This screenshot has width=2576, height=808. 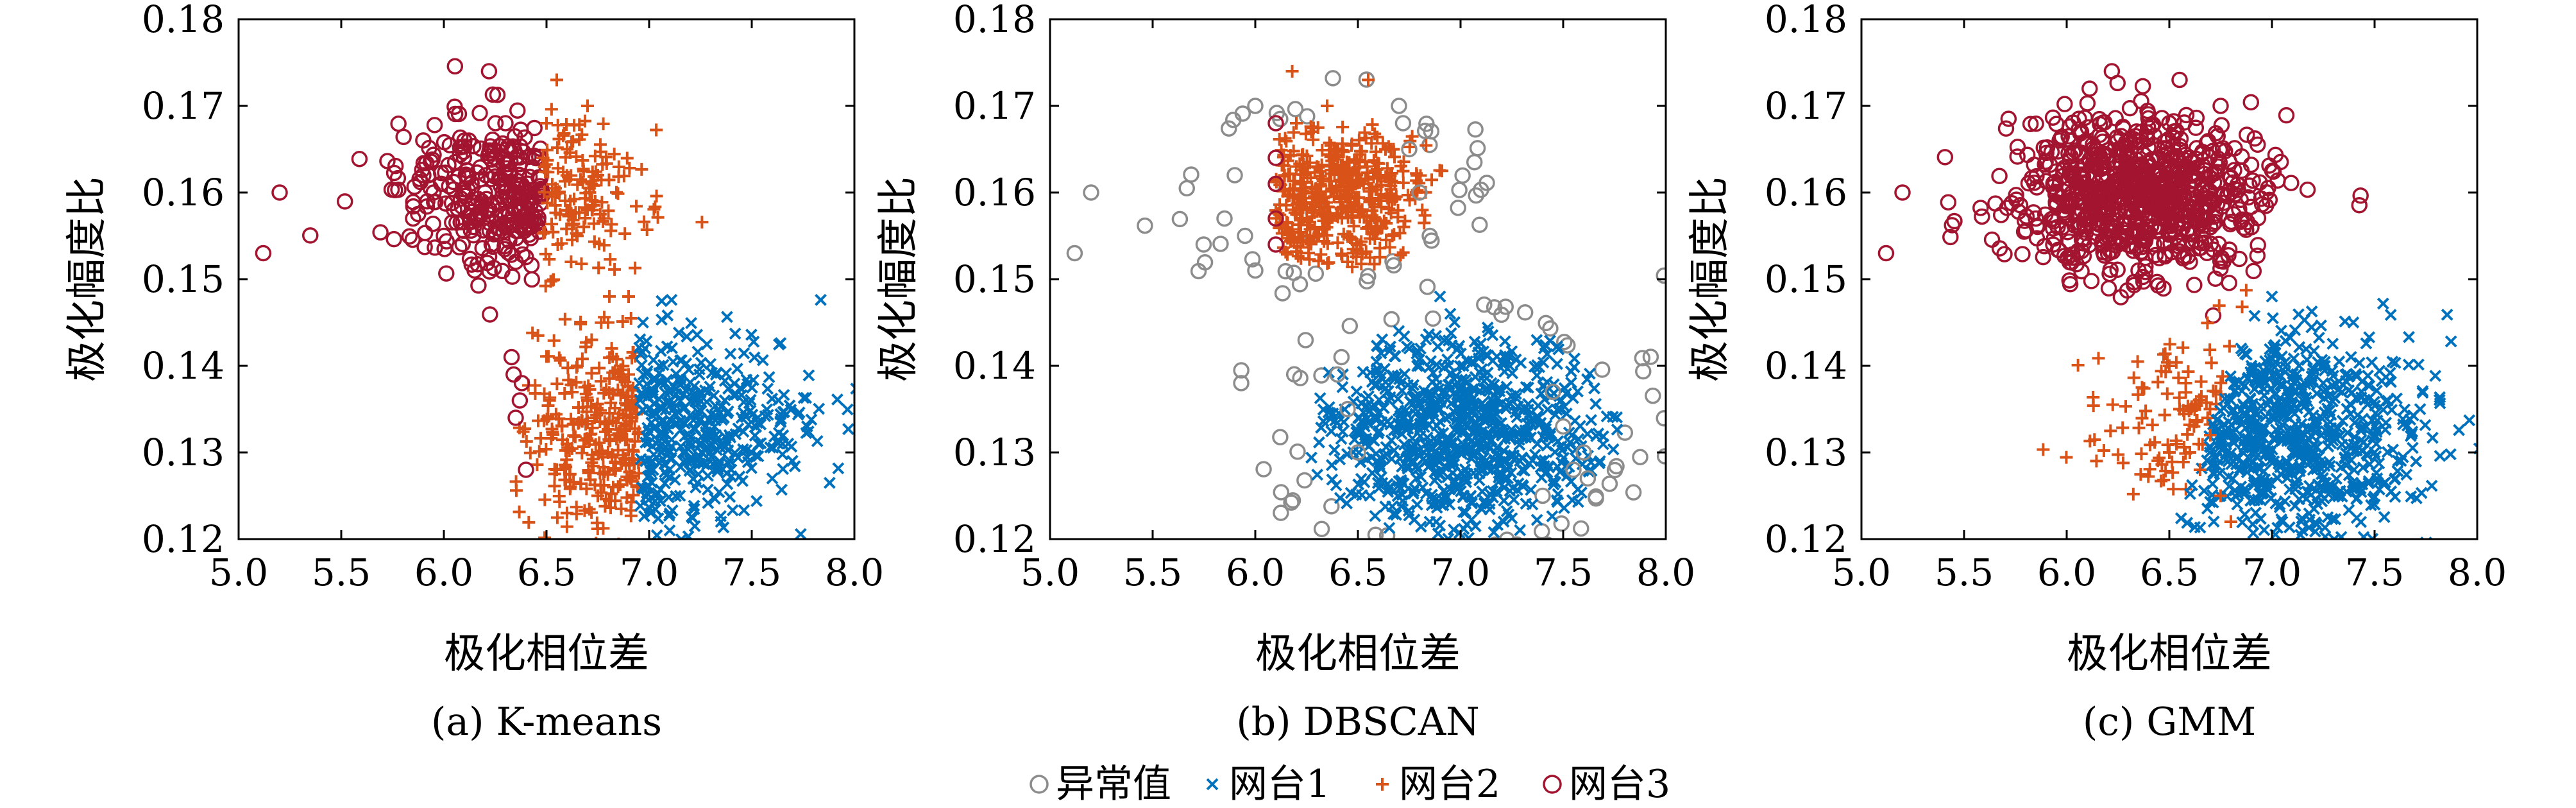 What do you see at coordinates (1806, 366) in the screenshot?
I see `y-tick-label: 0.14` at bounding box center [1806, 366].